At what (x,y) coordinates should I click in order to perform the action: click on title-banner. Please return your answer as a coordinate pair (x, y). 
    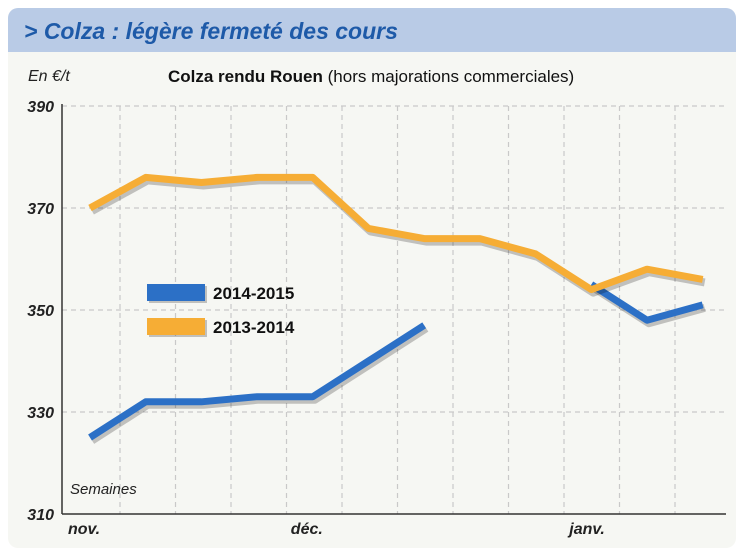
    Looking at the image, I should click on (372, 30).